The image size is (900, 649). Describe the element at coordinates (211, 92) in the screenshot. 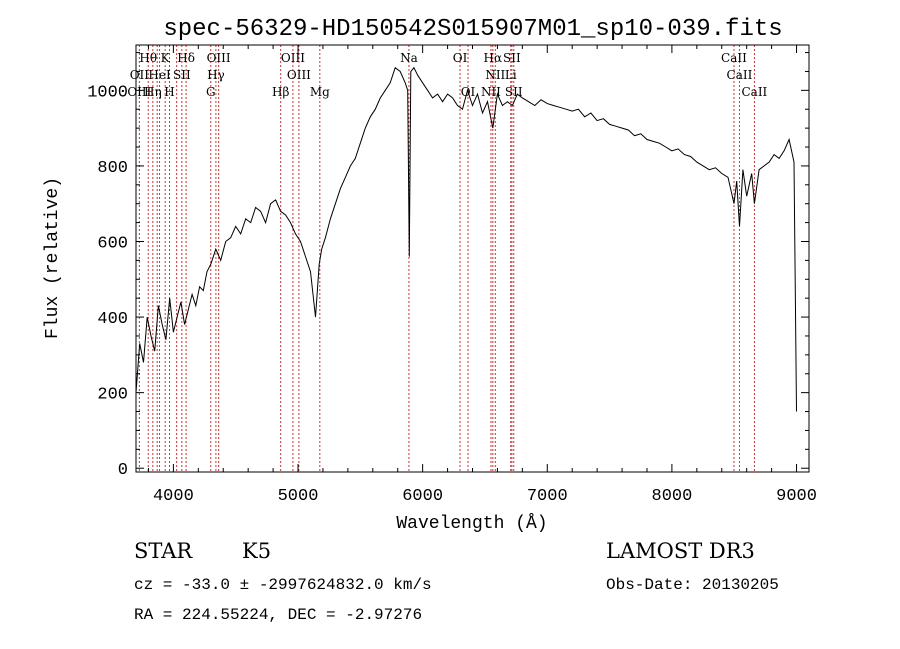

I see `line-label: G` at that location.